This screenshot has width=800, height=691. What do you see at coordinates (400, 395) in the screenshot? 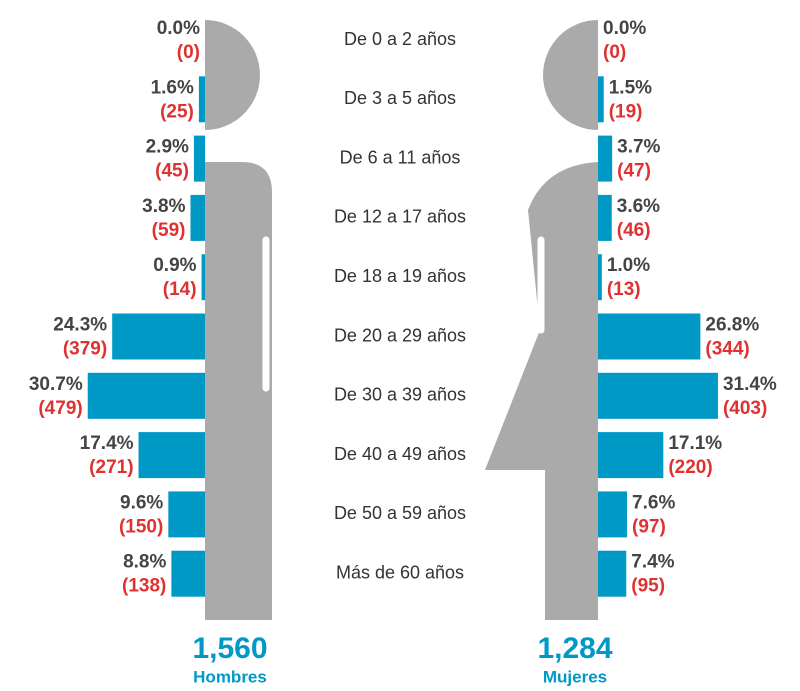
I see `category-label: De 30 a 39 años` at bounding box center [400, 395].